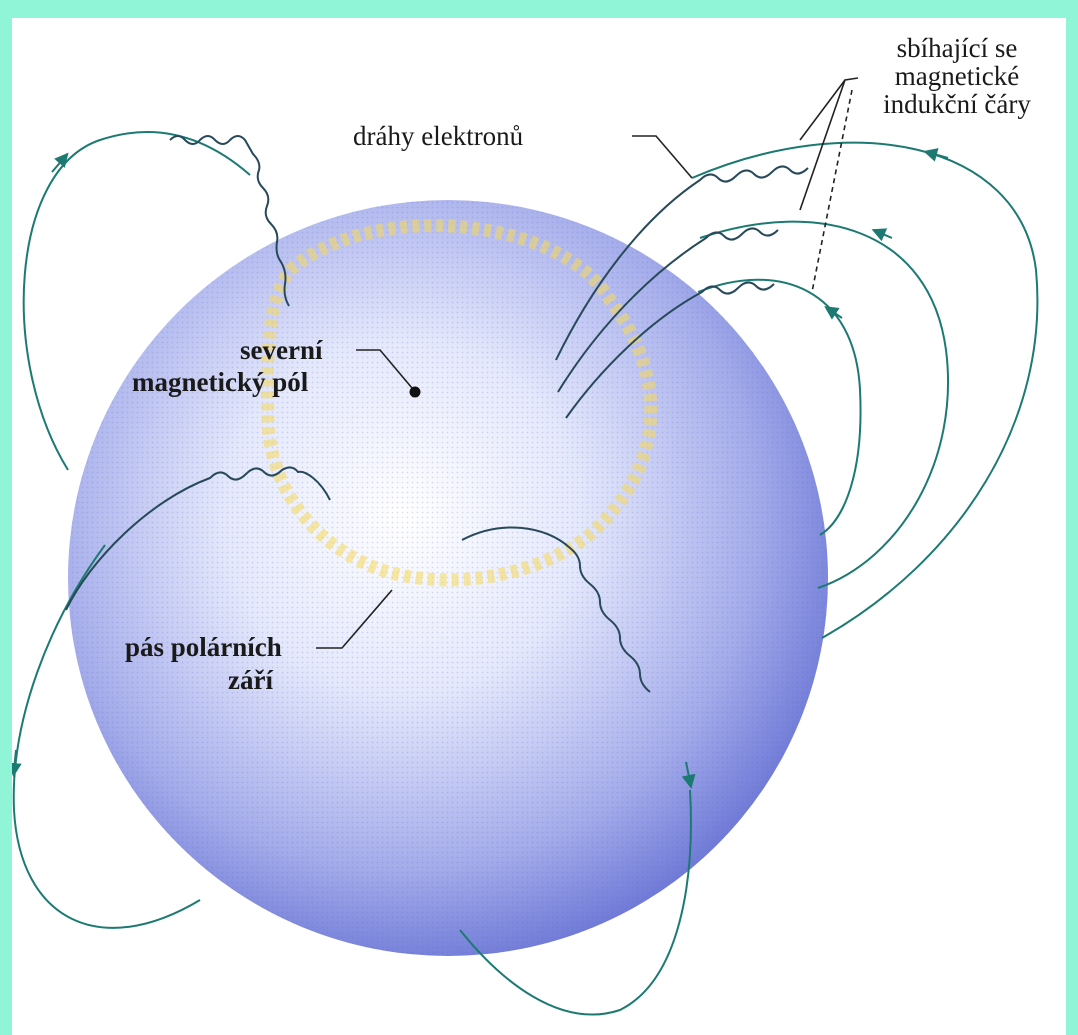  What do you see at coordinates (281, 350) in the screenshot?
I see `label-north-pole-1: severní` at bounding box center [281, 350].